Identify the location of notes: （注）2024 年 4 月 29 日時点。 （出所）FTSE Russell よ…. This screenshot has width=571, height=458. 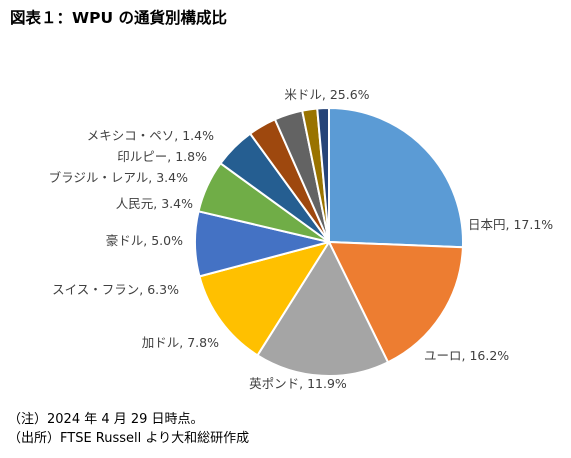
(128, 429).